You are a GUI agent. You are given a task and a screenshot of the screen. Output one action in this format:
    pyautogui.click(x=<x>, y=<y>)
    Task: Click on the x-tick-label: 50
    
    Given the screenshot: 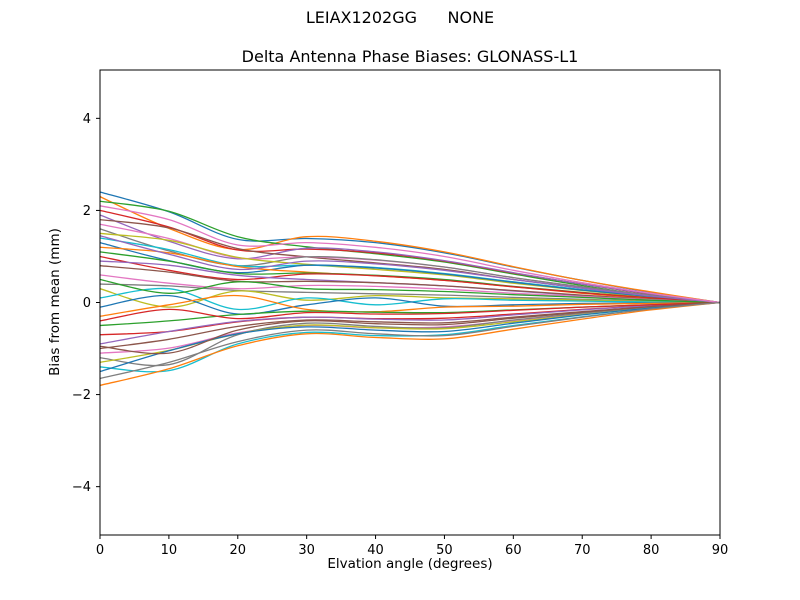 What is the action you would take?
    pyautogui.click(x=444, y=550)
    